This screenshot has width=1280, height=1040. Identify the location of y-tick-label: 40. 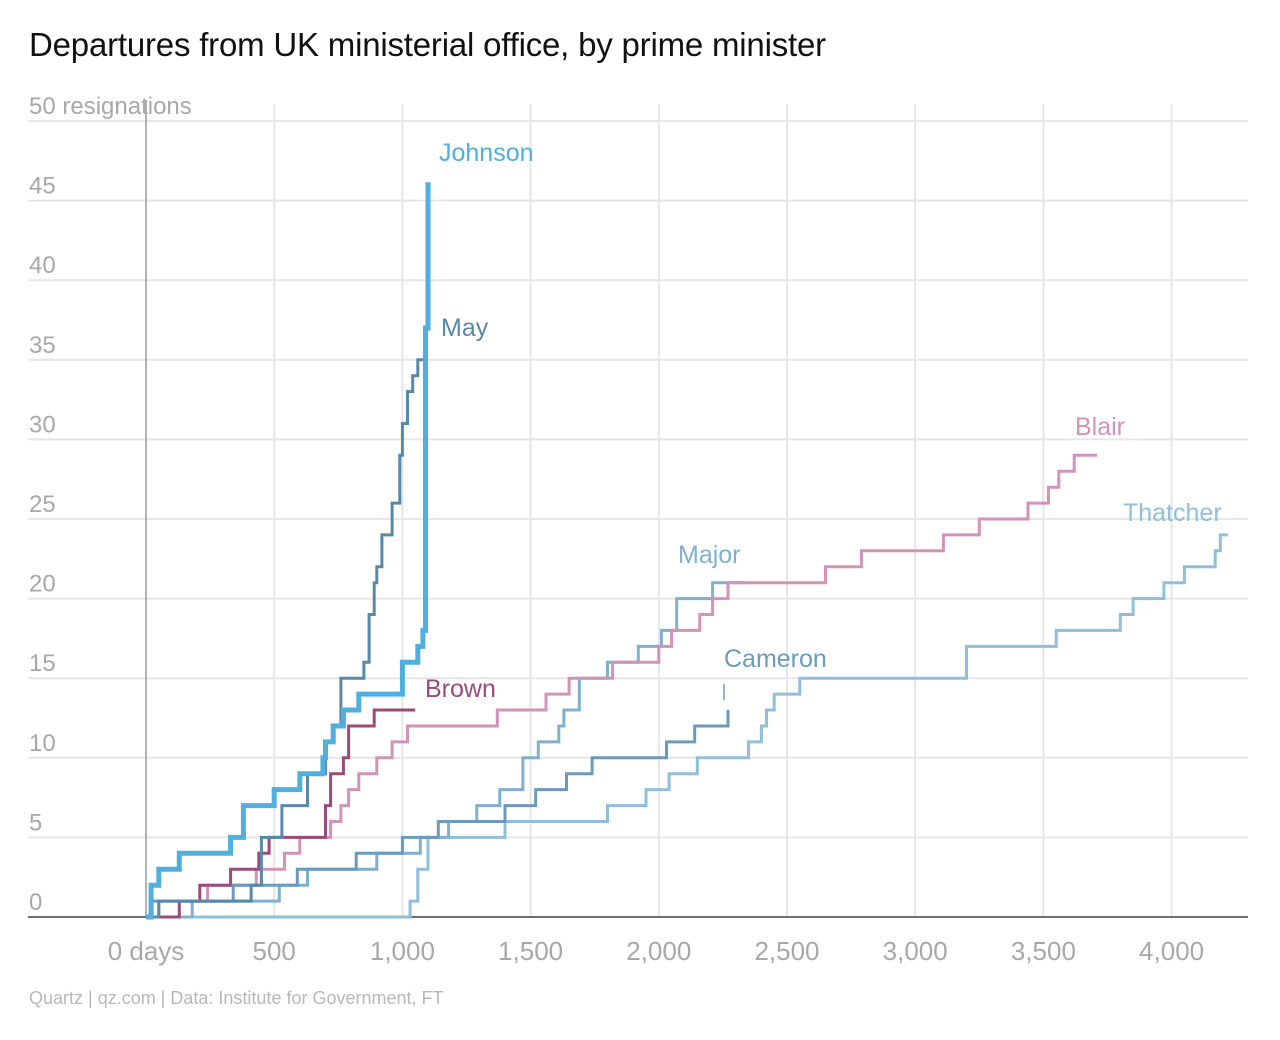
(42, 265).